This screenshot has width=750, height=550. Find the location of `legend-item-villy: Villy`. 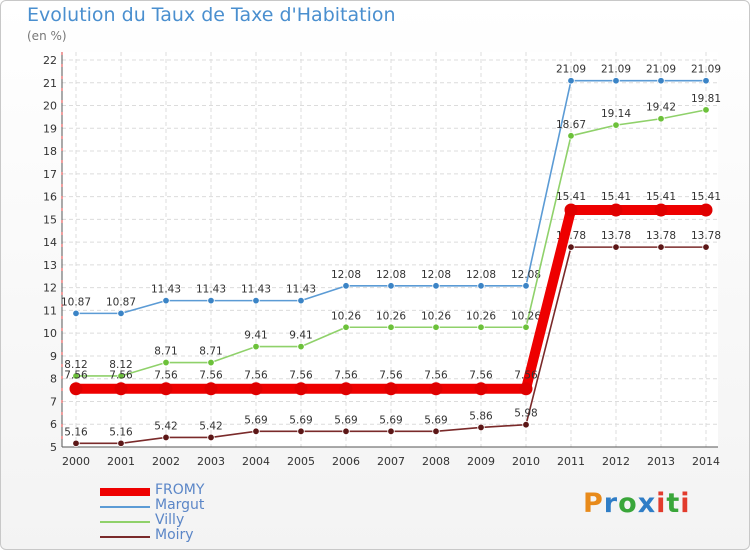

legend-item-villy: Villy is located at coordinates (200, 520).